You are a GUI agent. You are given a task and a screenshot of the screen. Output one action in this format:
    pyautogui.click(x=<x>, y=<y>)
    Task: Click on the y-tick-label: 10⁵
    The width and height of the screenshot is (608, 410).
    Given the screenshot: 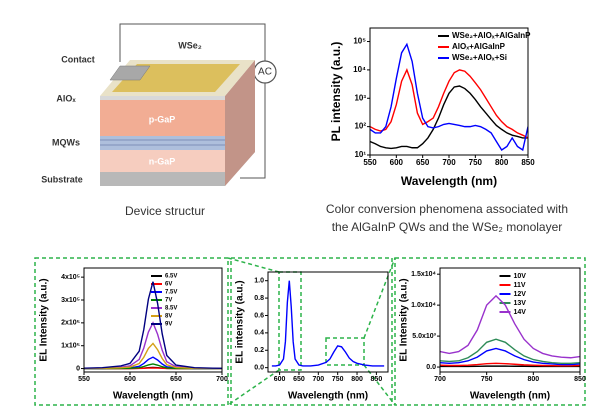 What is the action you would take?
    pyautogui.click(x=359, y=41)
    